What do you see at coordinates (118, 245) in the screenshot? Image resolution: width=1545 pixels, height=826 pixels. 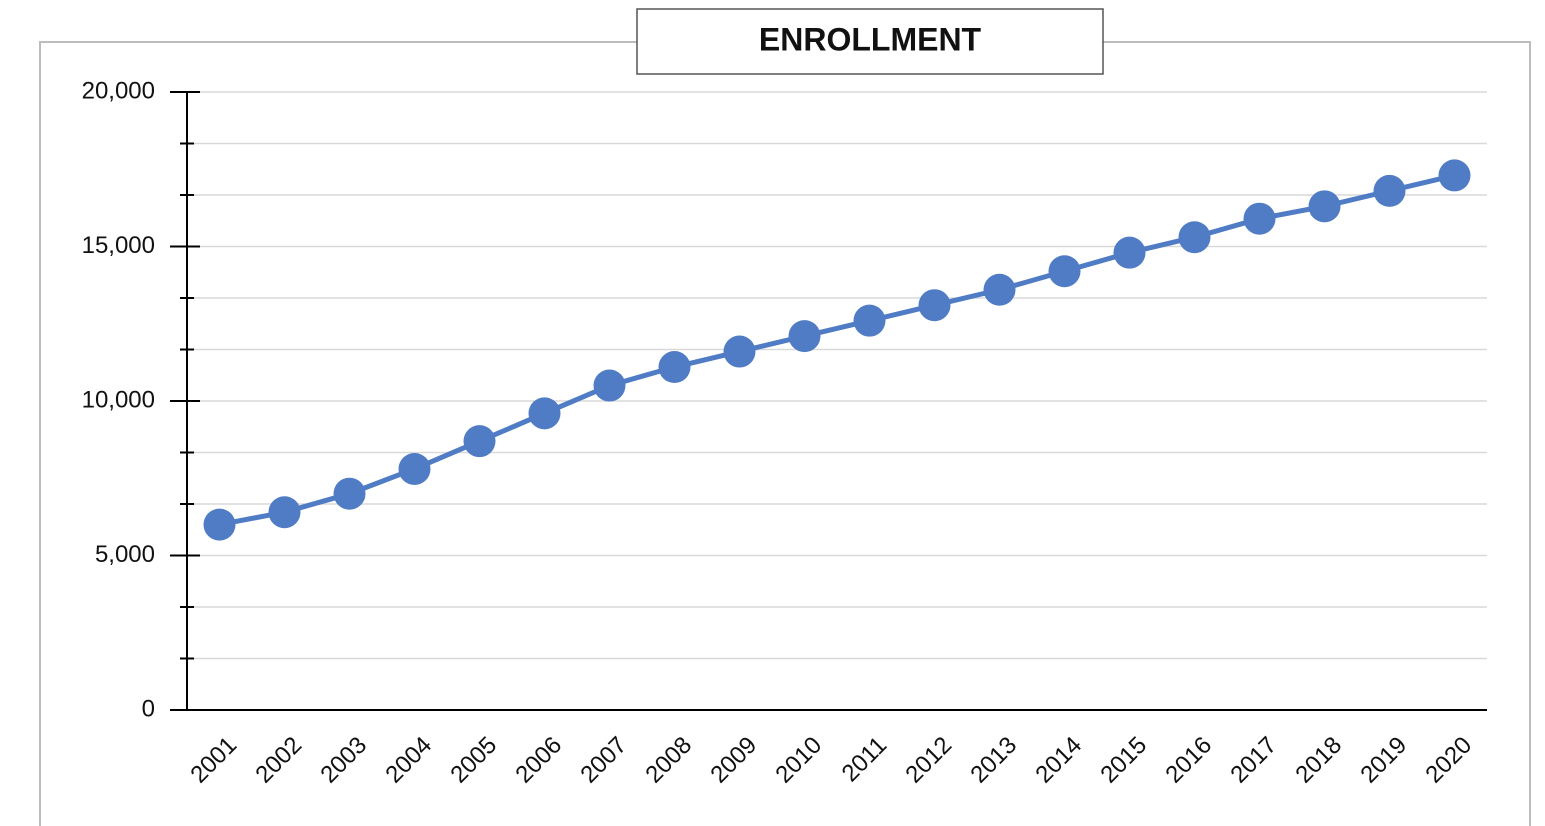 I see `y-tick-label: 15,000` at bounding box center [118, 245].